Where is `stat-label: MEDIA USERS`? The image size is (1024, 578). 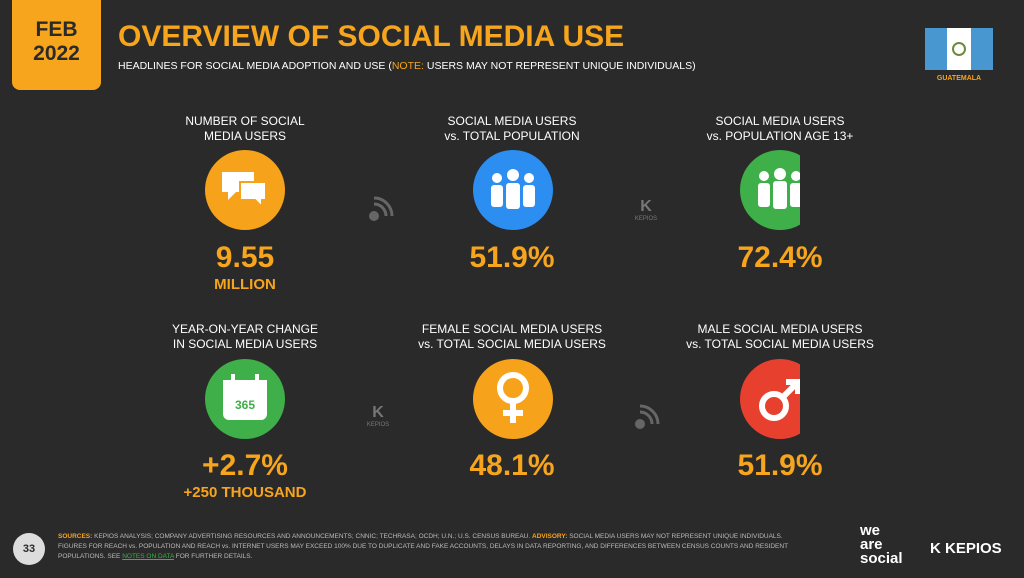
stat-label: MEDIA USERS is located at coordinates (245, 136).